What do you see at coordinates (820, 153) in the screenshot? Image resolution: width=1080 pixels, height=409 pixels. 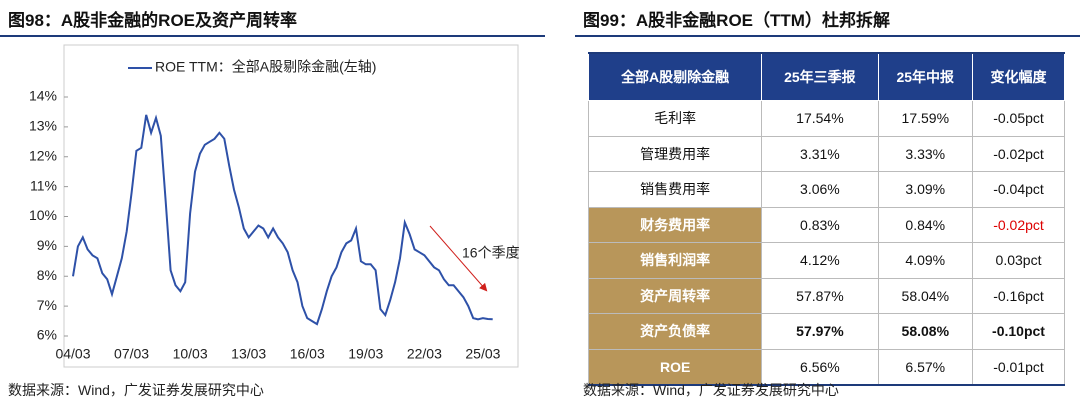 I see `table-cell: 3.31%` at bounding box center [820, 153].